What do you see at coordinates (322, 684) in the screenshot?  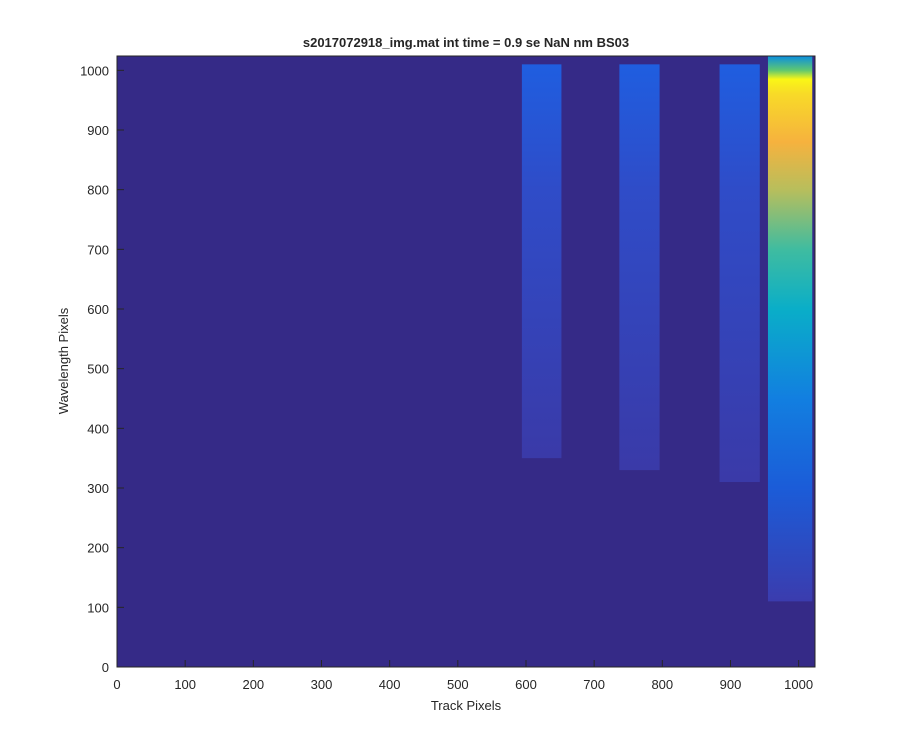 I see `x-tick-label: 300` at bounding box center [322, 684].